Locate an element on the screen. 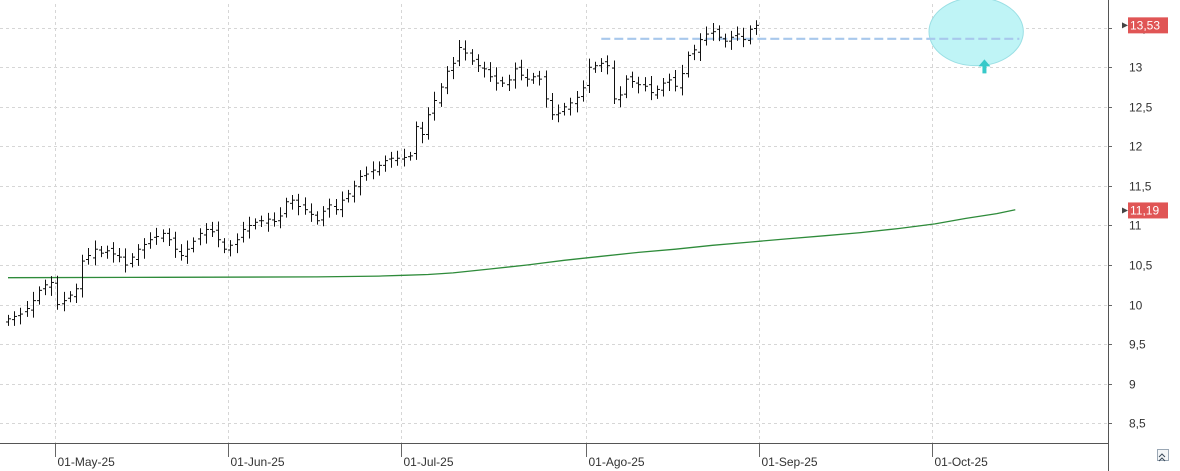  double-chevron-icon is located at coordinates (1162, 457).